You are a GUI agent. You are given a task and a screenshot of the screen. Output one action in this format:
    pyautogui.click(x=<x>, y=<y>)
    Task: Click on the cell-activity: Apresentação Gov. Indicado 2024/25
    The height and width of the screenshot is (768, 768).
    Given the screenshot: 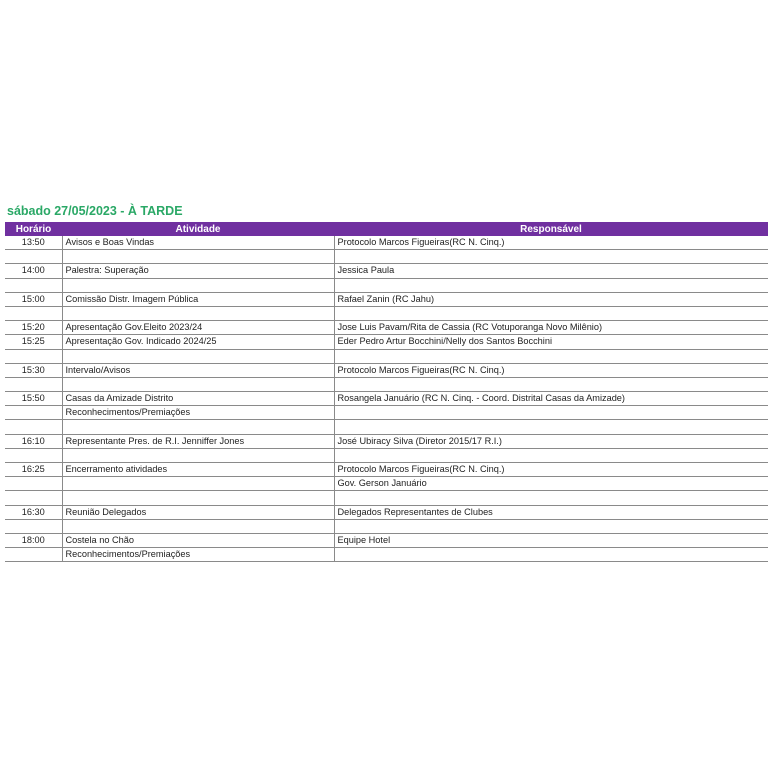 What is the action you would take?
    pyautogui.click(x=197, y=342)
    